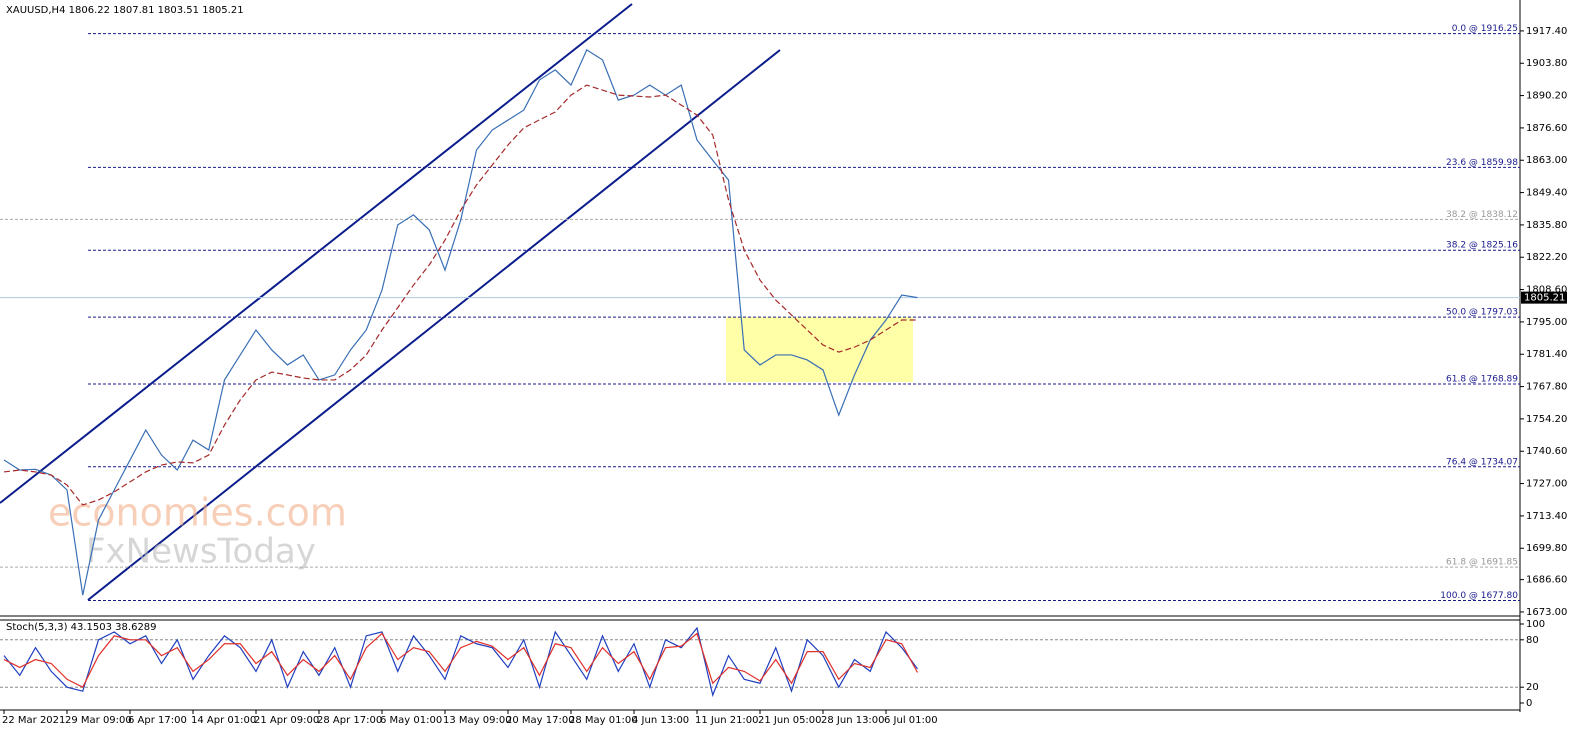 This screenshot has height=743, width=1596. What do you see at coordinates (1546, 257) in the screenshot?
I see `y-tick-label: 1822.20` at bounding box center [1546, 257].